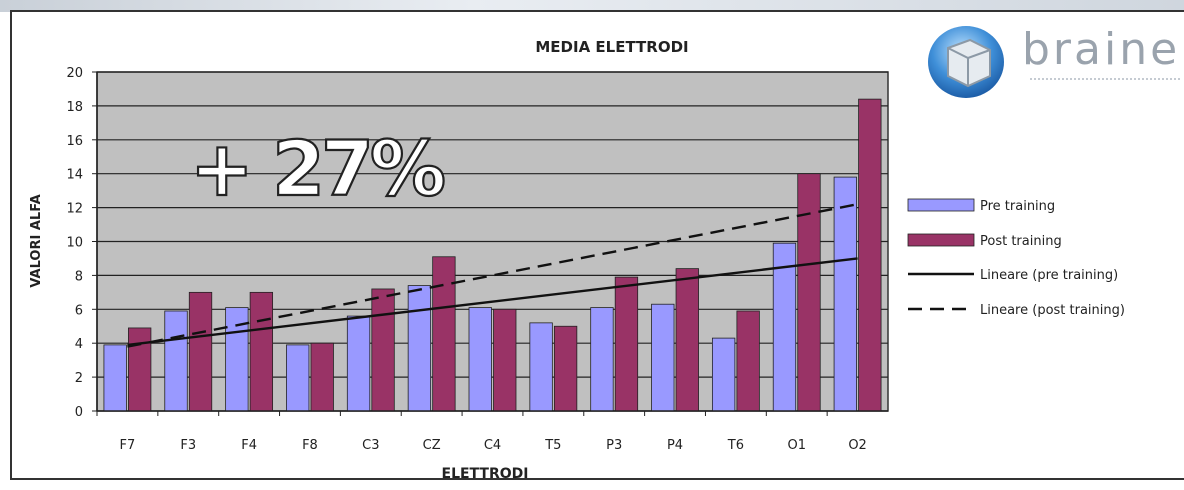 The width and height of the screenshot is (1184, 490). What do you see at coordinates (74, 175) in the screenshot?
I see `y-tick-label: 14` at bounding box center [74, 175].